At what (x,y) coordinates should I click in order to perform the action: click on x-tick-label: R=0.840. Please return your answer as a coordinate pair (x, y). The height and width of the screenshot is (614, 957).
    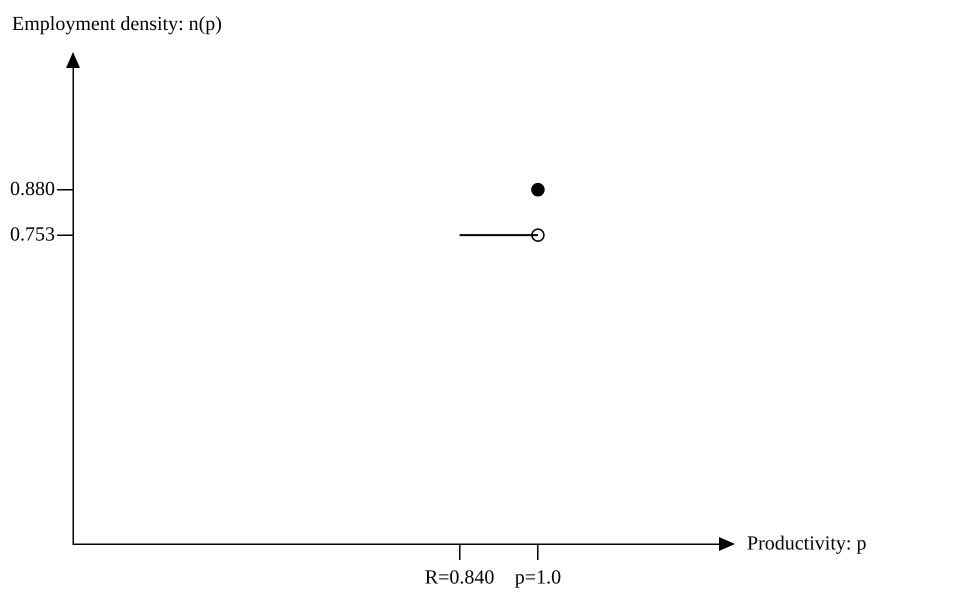
    Looking at the image, I should click on (459, 577).